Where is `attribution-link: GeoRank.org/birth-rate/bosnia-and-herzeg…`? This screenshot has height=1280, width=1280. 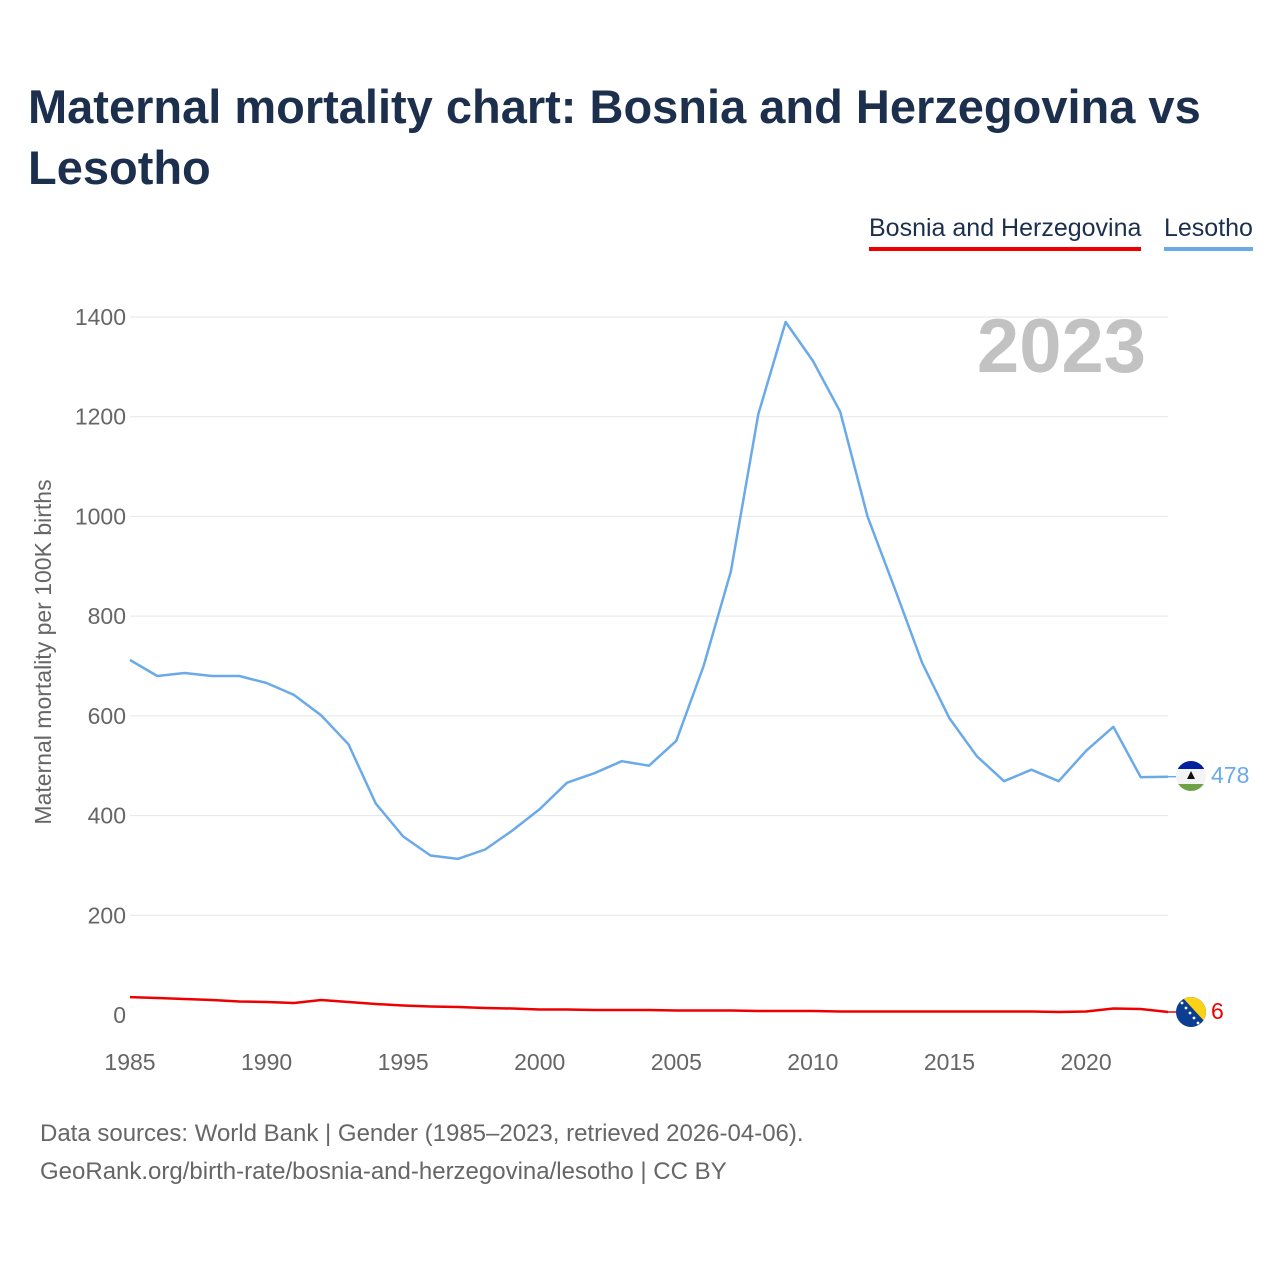
attribution-link: GeoRank.org/birth-rate/bosnia-and-herzeg… is located at coordinates (383, 1171).